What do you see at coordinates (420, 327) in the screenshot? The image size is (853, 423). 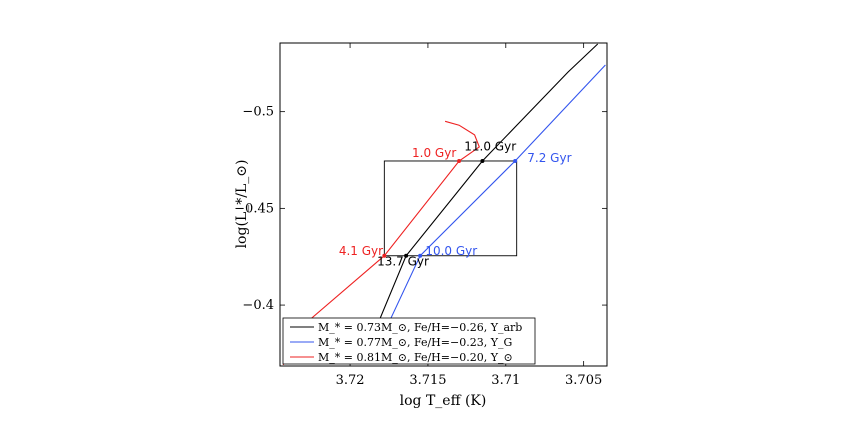 I see `legend-label-0: M_* = 0.73M_⊙, Fe/H=−0.26, Y_arb` at bounding box center [420, 327].